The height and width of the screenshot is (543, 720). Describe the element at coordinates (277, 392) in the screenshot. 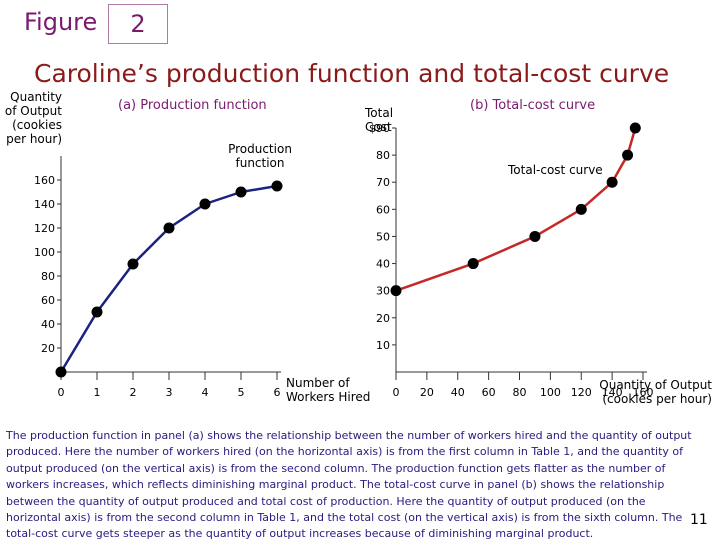

I see `panel-a-x-tick-label: 6` at that location.